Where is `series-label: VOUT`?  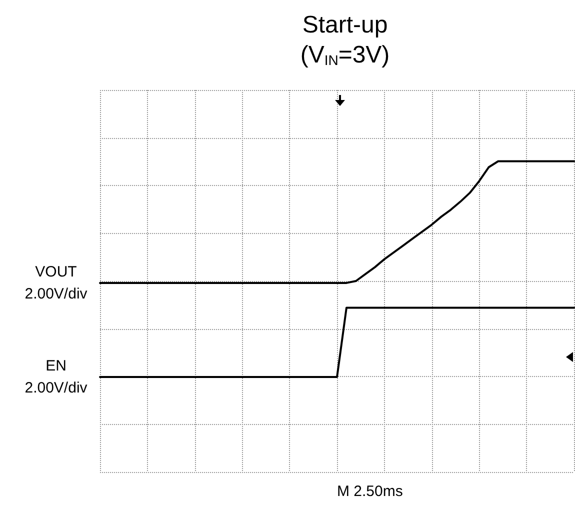 series-label: VOUT is located at coordinates (56, 271).